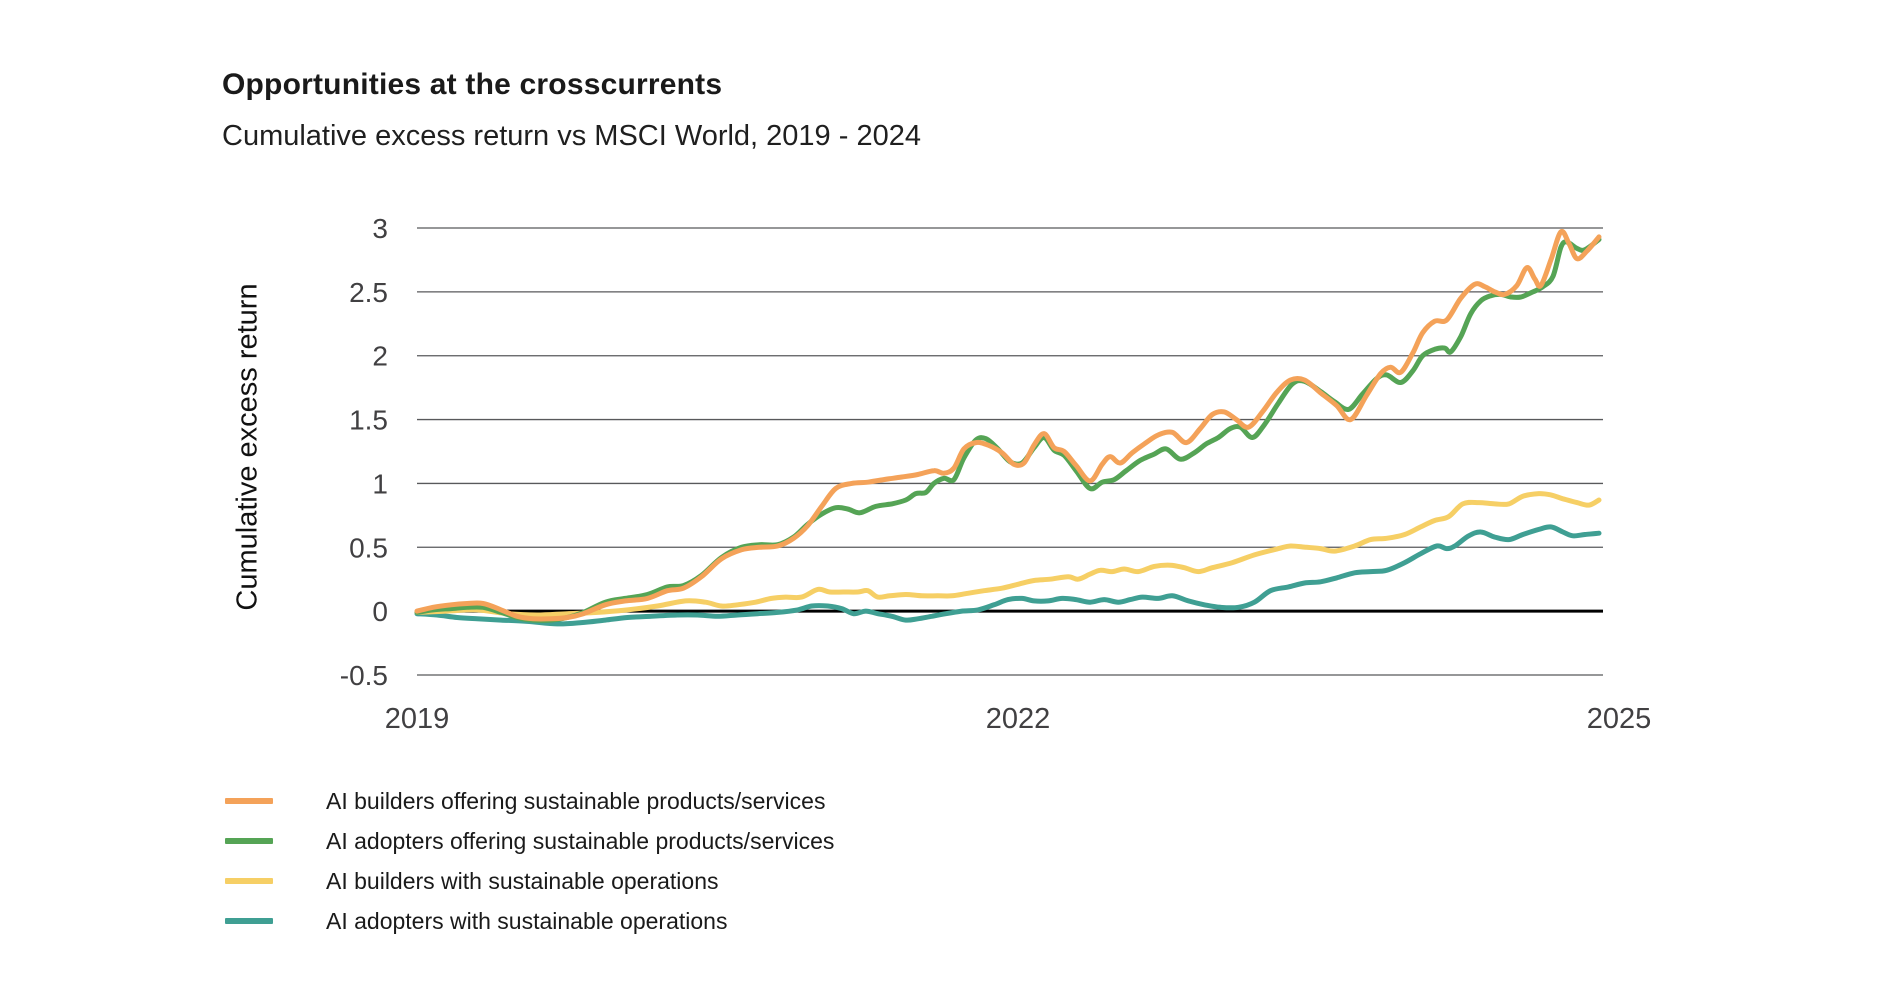  Describe the element at coordinates (368, 420) in the screenshot. I see `y-tick-label: 1.5` at that location.